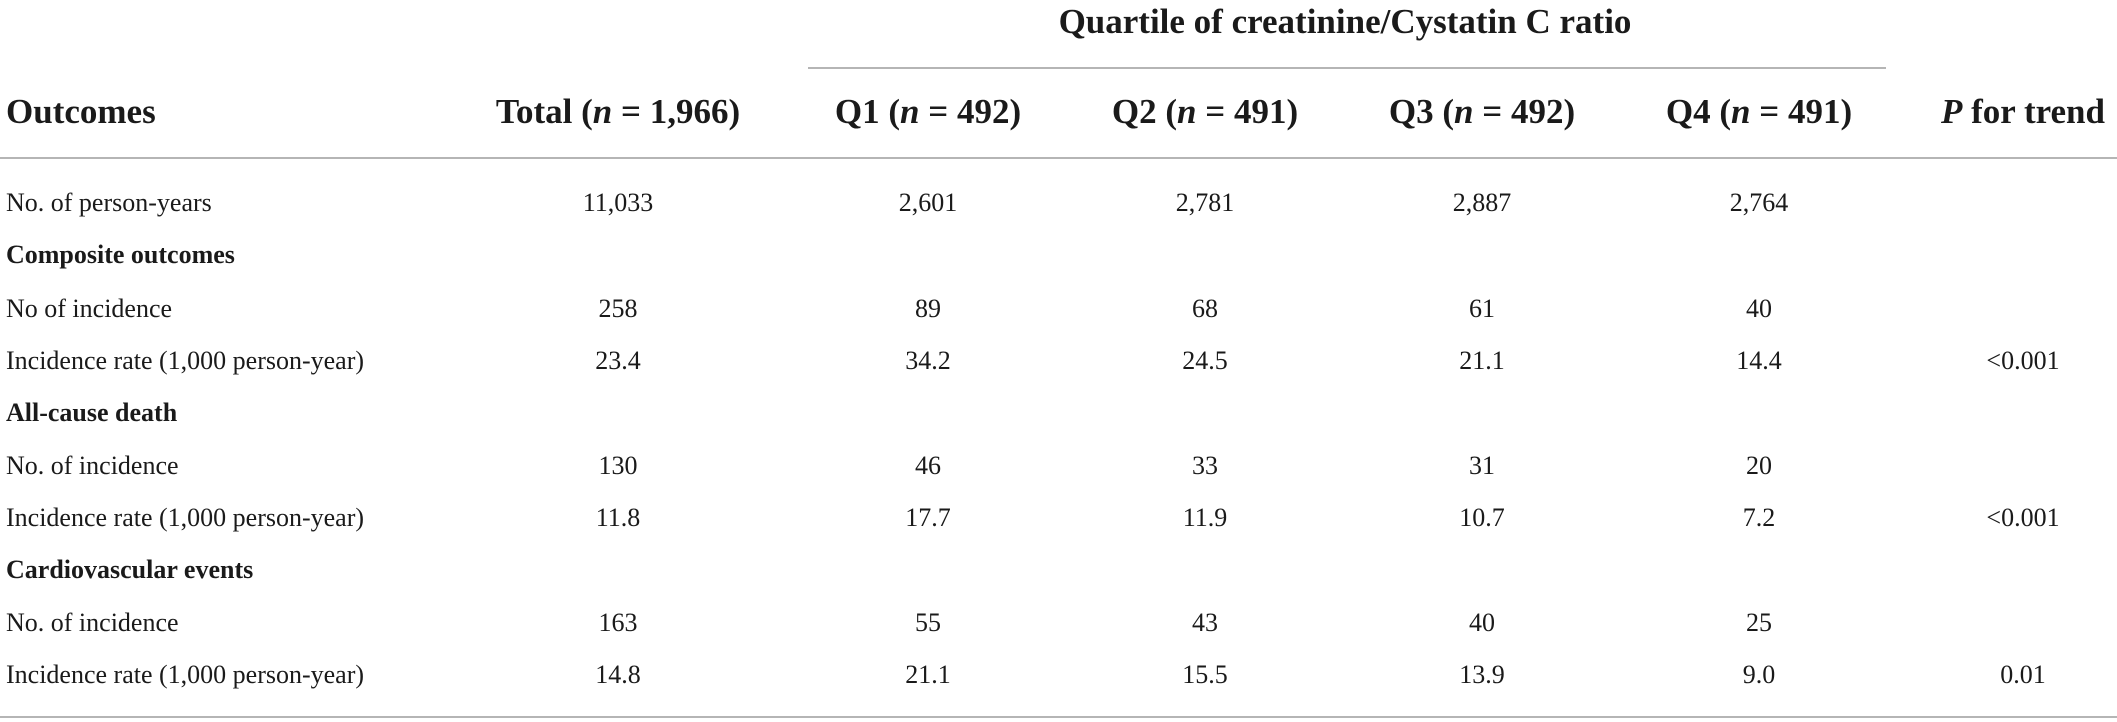  What do you see at coordinates (1482, 111) in the screenshot?
I see `col-header-q3: Q3 (n = 492)` at bounding box center [1482, 111].